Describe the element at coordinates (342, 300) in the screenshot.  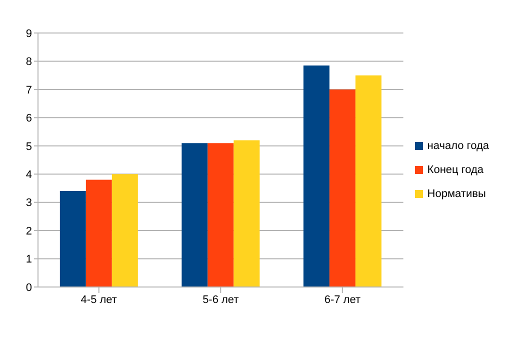
I see `x-tick-label: 6-7 лет` at that location.